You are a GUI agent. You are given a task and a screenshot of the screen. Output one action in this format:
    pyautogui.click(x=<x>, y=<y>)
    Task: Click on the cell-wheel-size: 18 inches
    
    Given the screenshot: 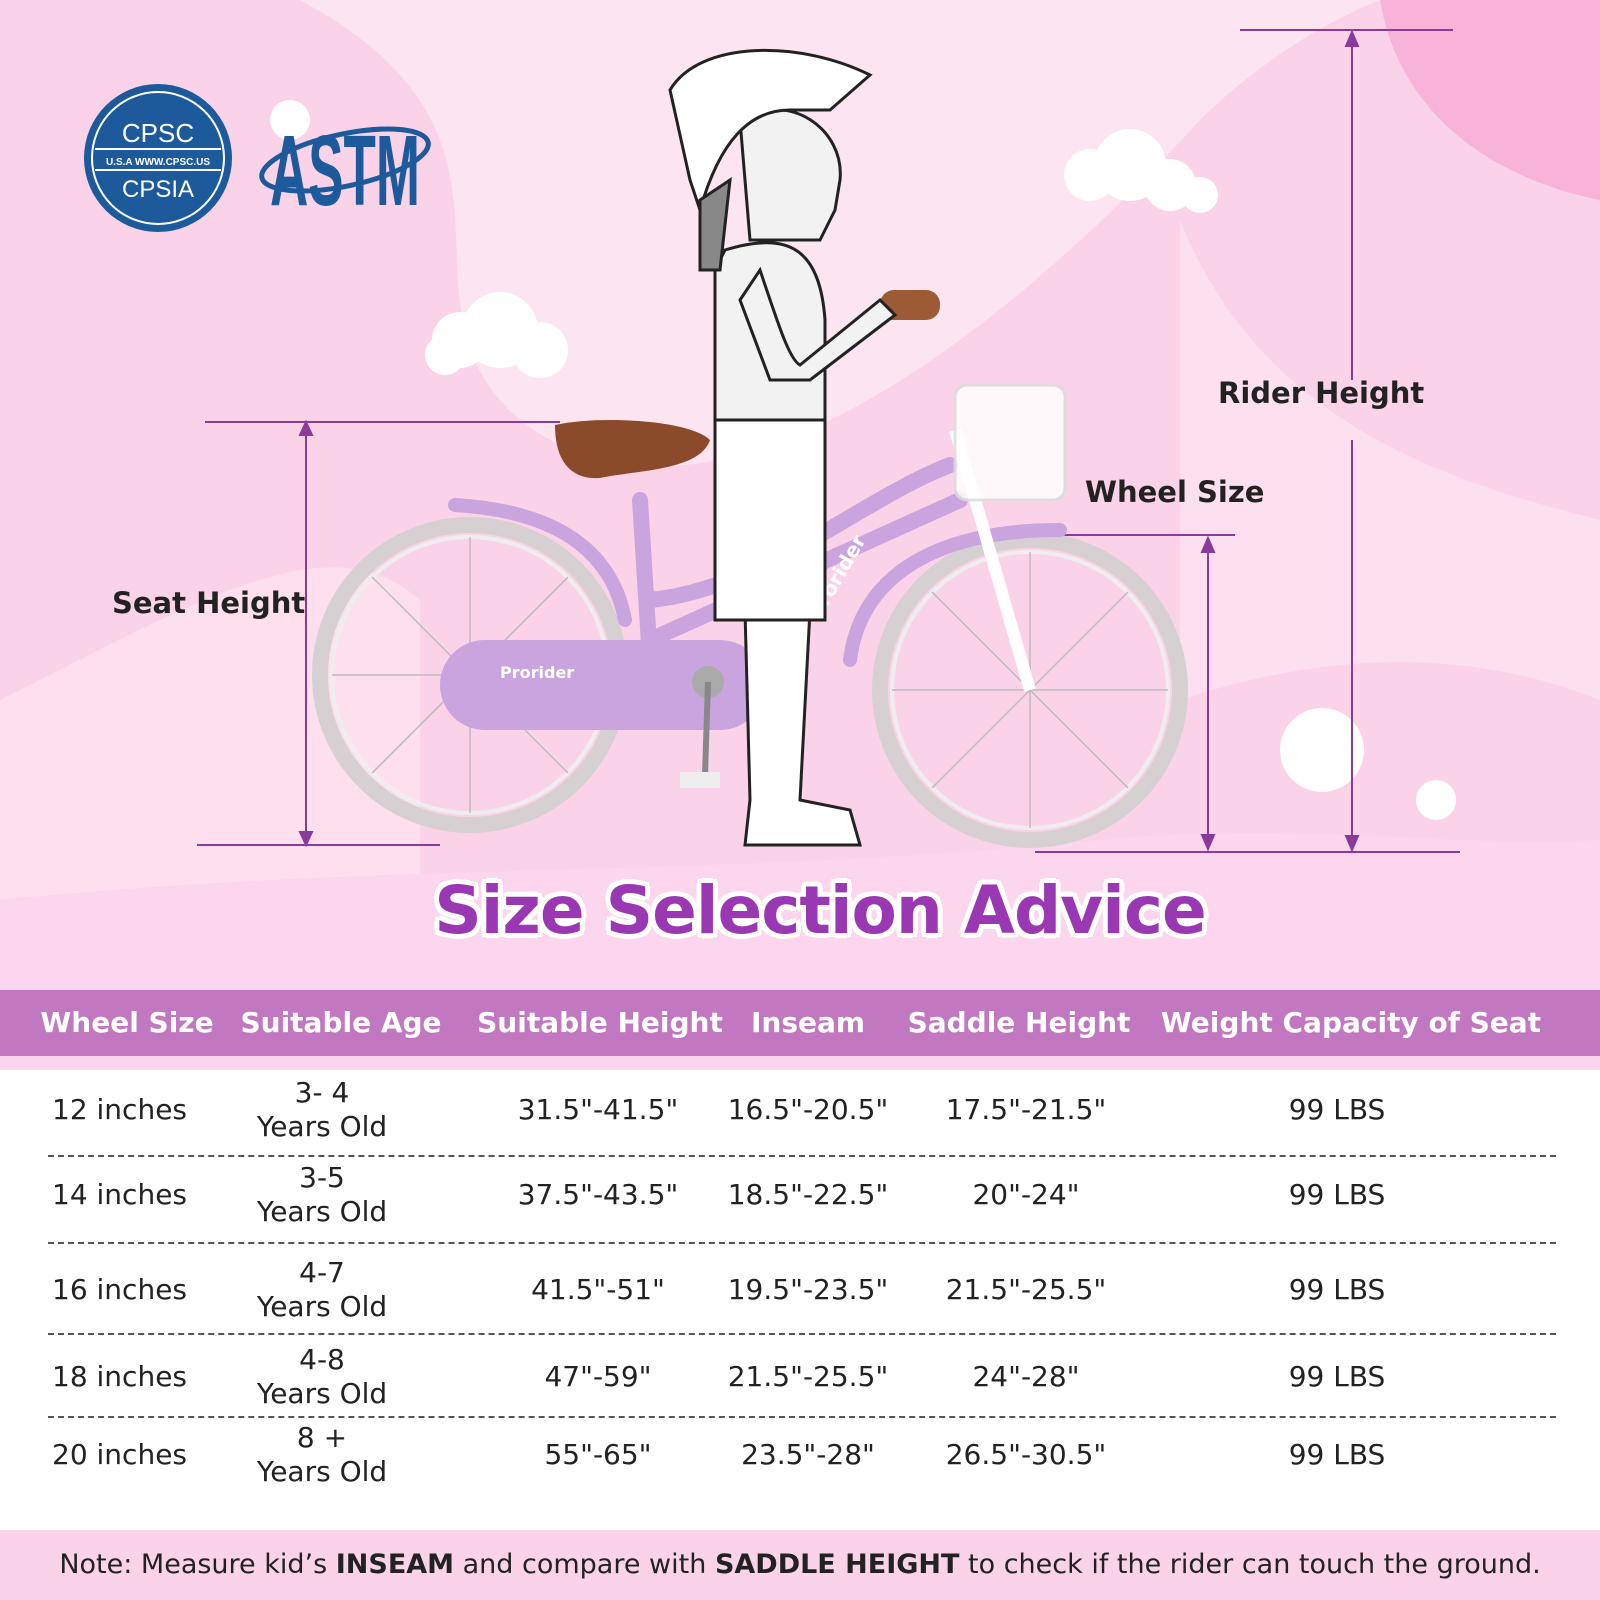 What is the action you would take?
    pyautogui.click(x=120, y=1376)
    